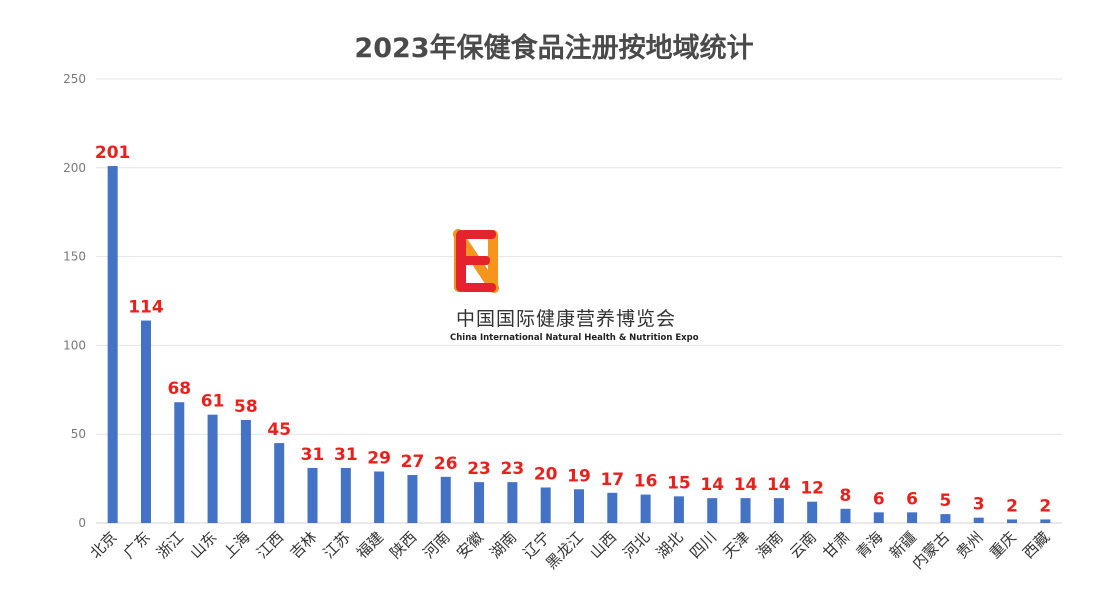  What do you see at coordinates (179, 389) in the screenshot?
I see `data-label: 68` at bounding box center [179, 389].